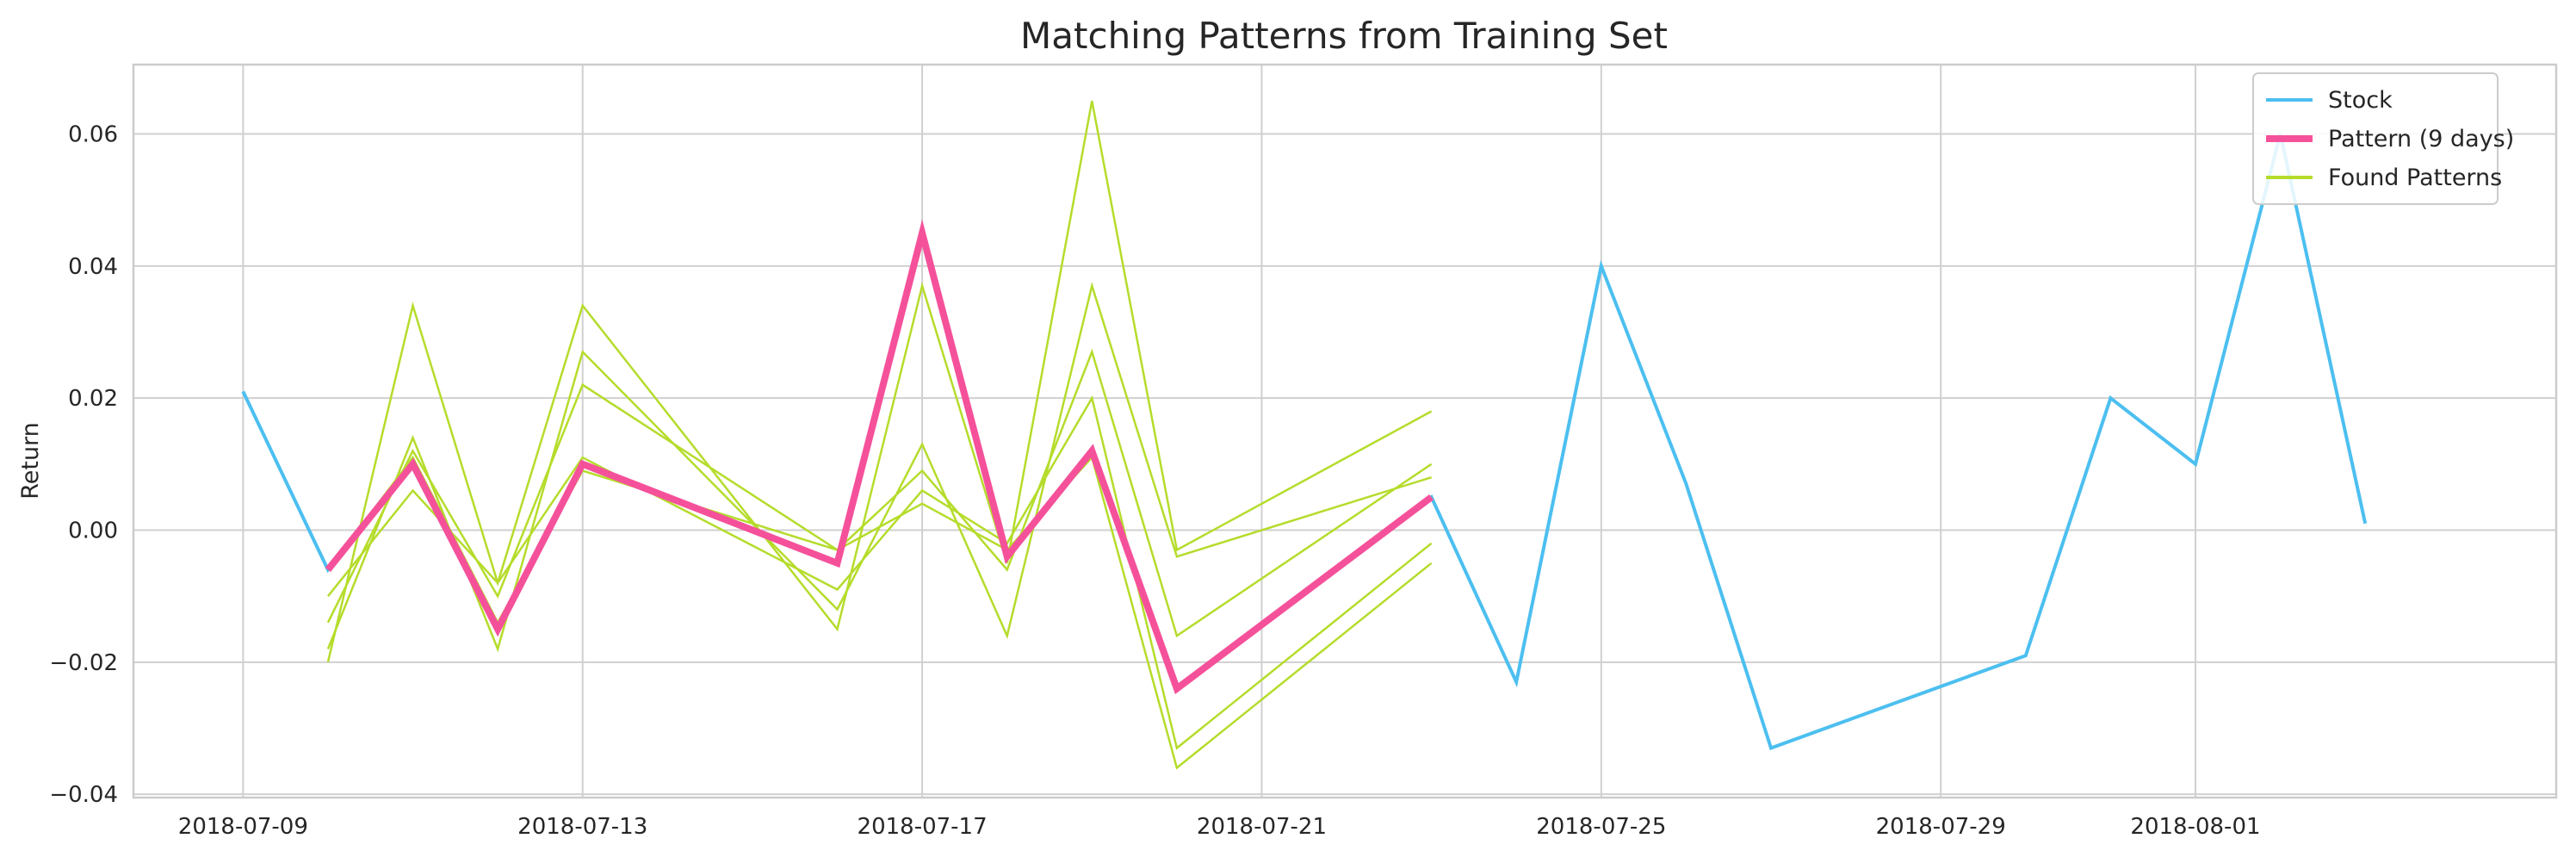 The height and width of the screenshot is (857, 2576). What do you see at coordinates (2195, 827) in the screenshot?
I see `x-tick-label: 2018-08-01` at bounding box center [2195, 827].